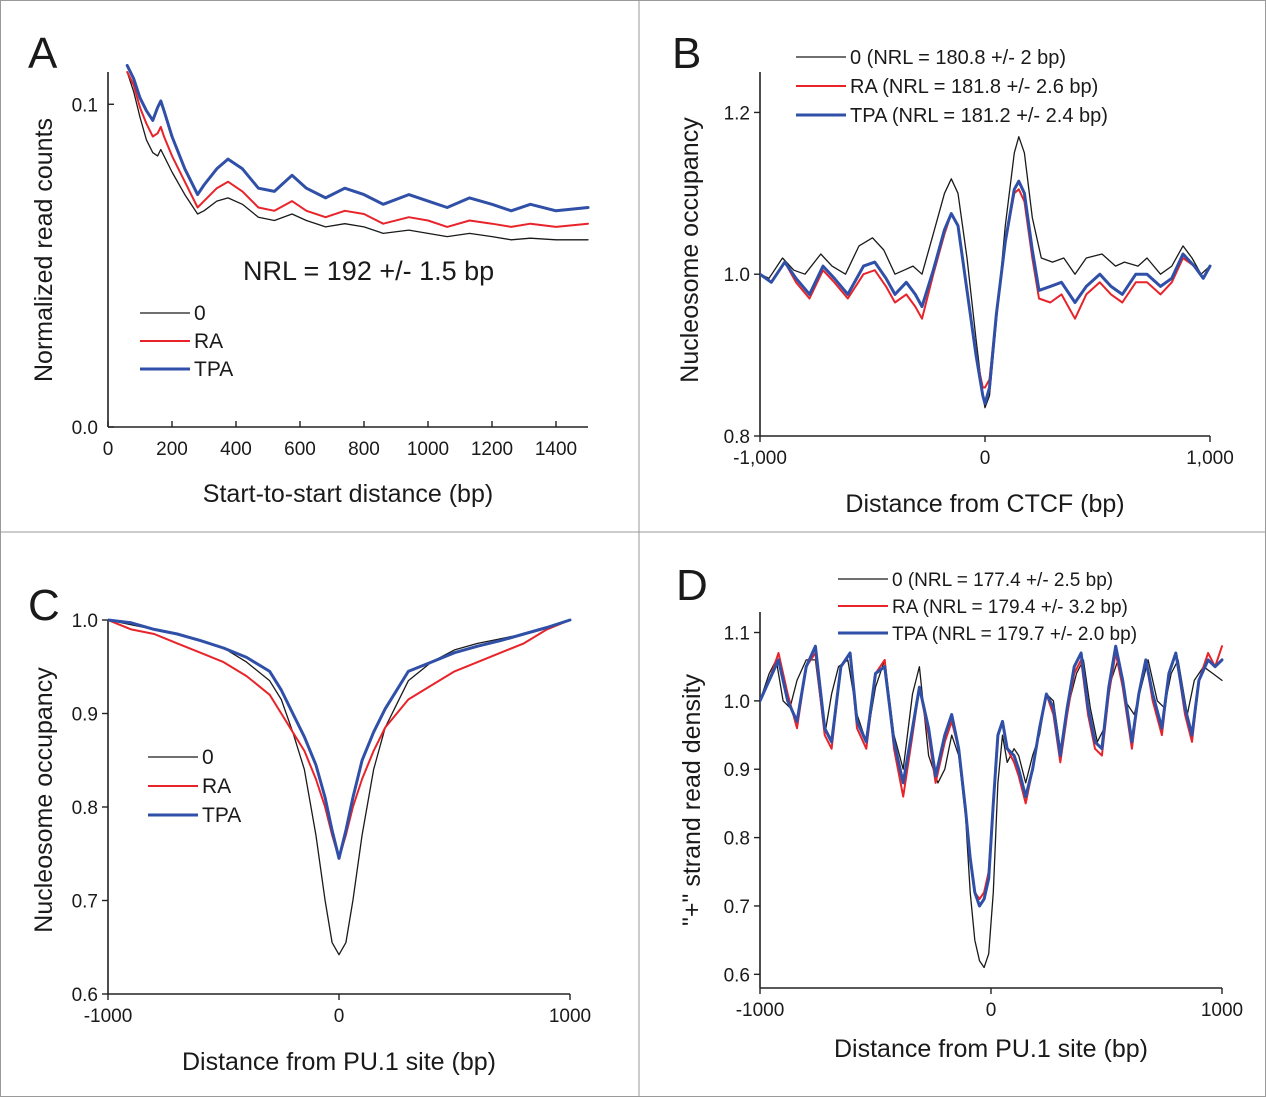 This screenshot has width=1266, height=1097. I want to click on x-tick-label: -1,000, so click(760, 458).